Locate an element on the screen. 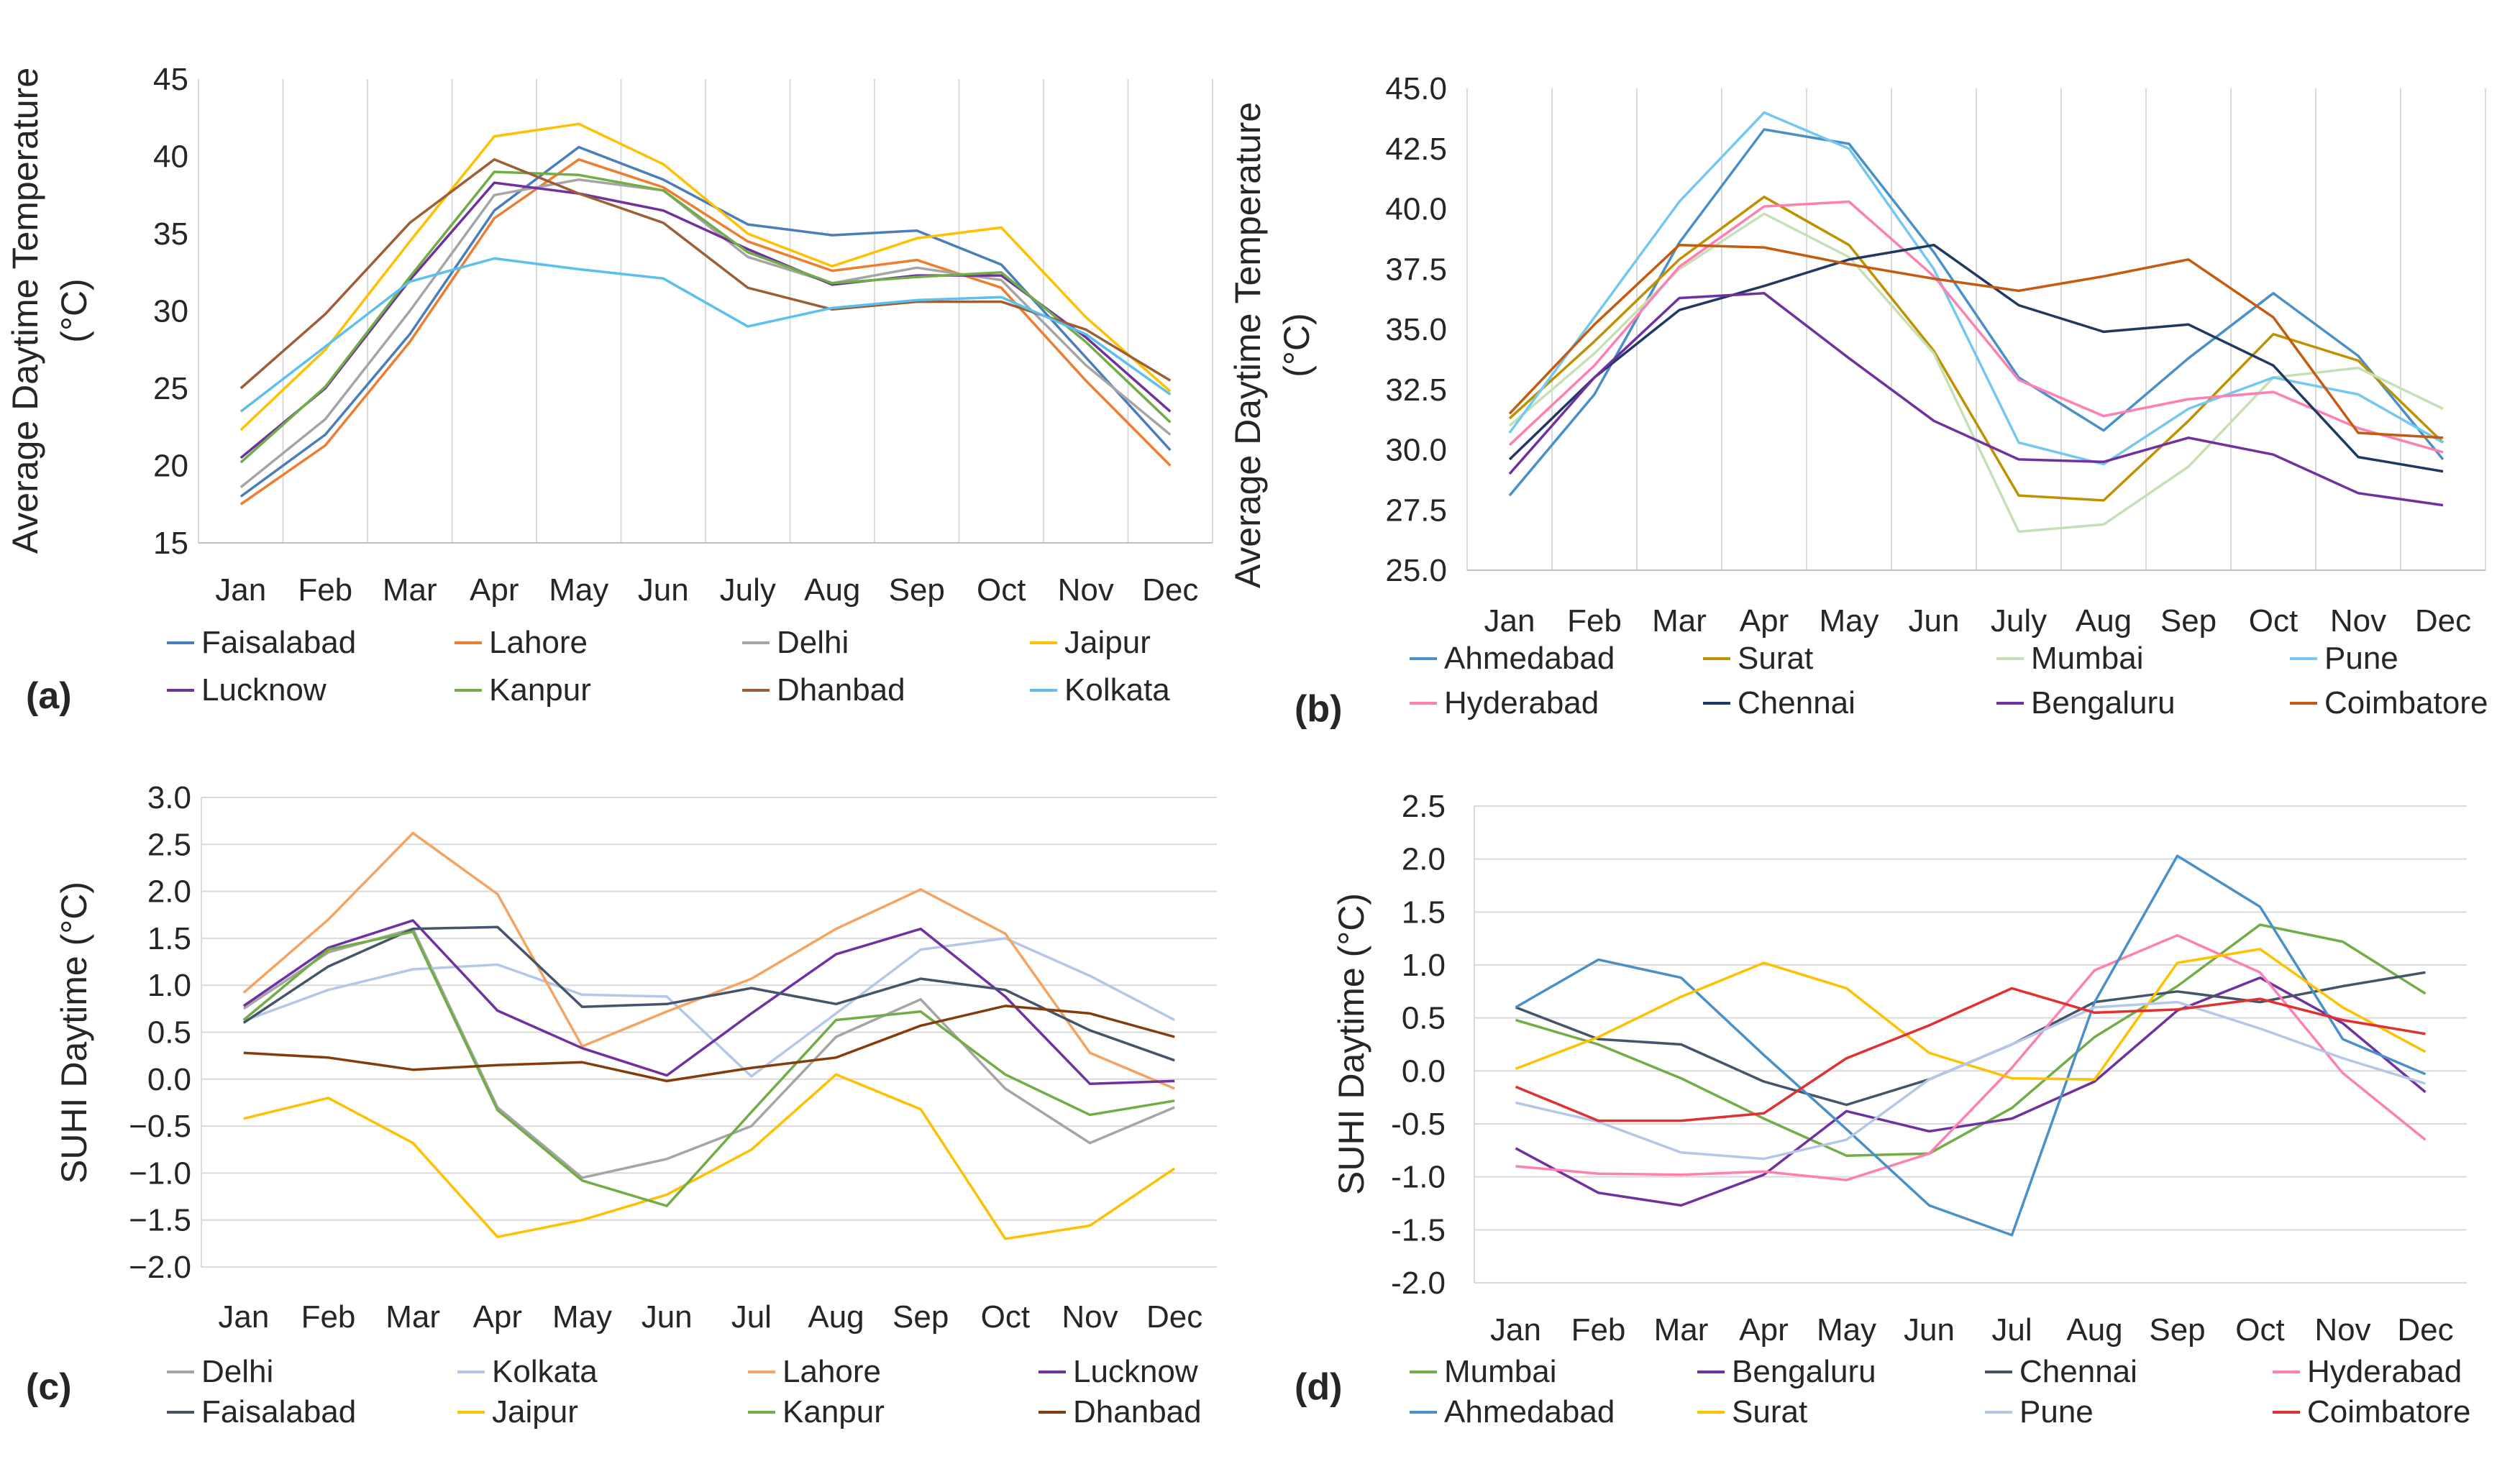  y-tick-label: 45.0 is located at coordinates (1416, 88).